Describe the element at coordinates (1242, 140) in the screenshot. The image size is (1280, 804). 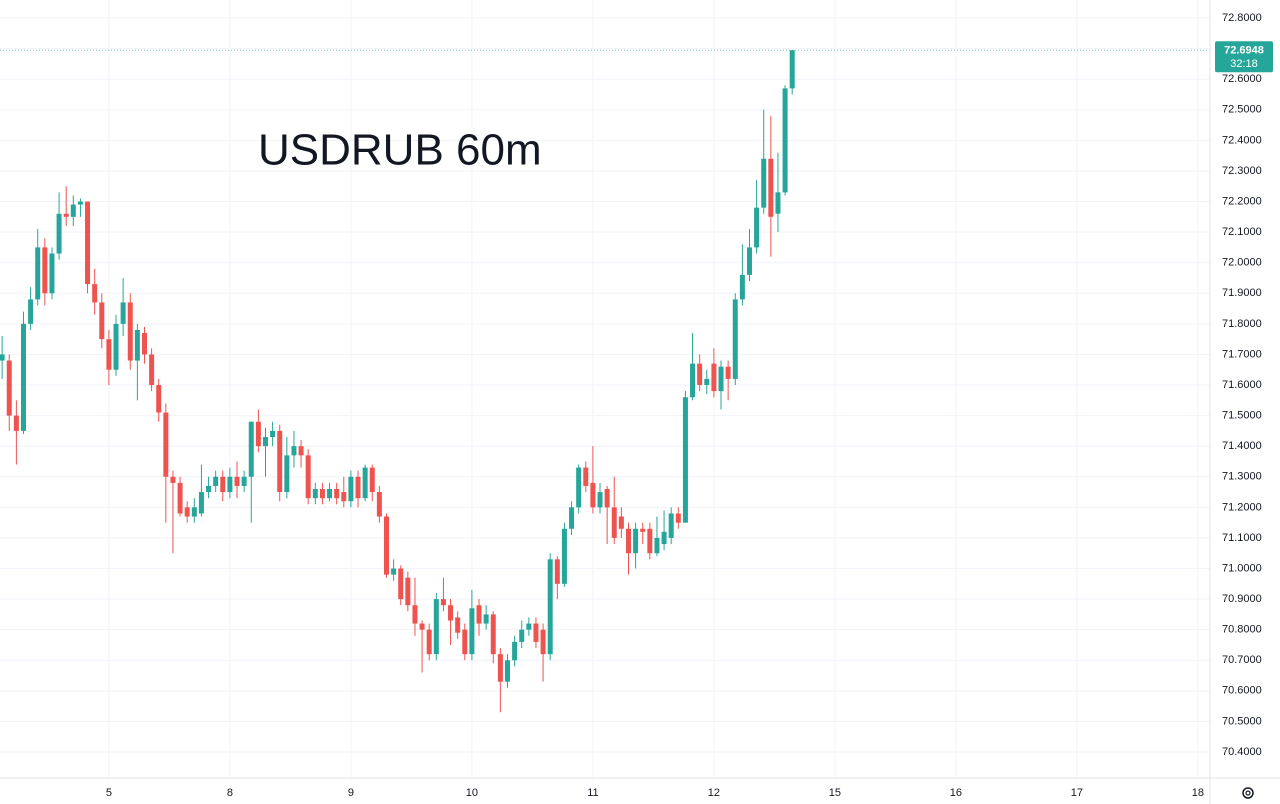
I see `y-tick-label: 72.4000` at that location.